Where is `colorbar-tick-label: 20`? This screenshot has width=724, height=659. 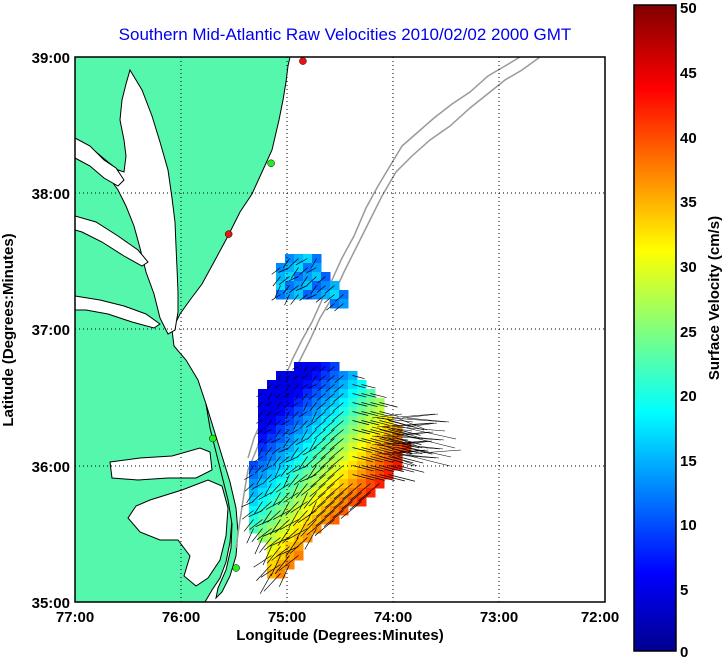 colorbar-tick-label: 20 is located at coordinates (688, 396).